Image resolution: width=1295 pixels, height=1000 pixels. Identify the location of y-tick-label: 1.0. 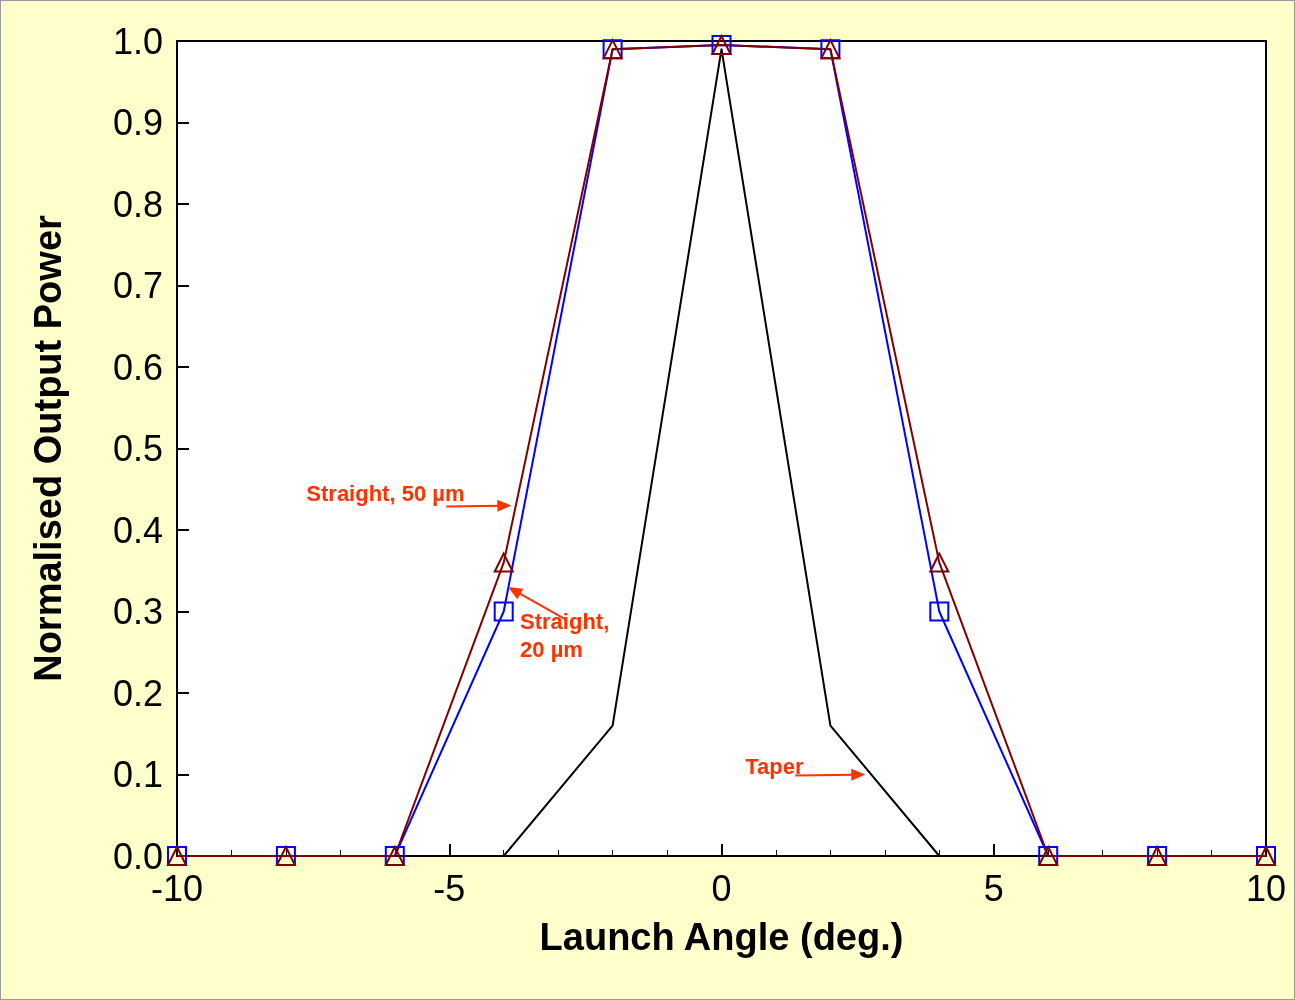
(137, 41).